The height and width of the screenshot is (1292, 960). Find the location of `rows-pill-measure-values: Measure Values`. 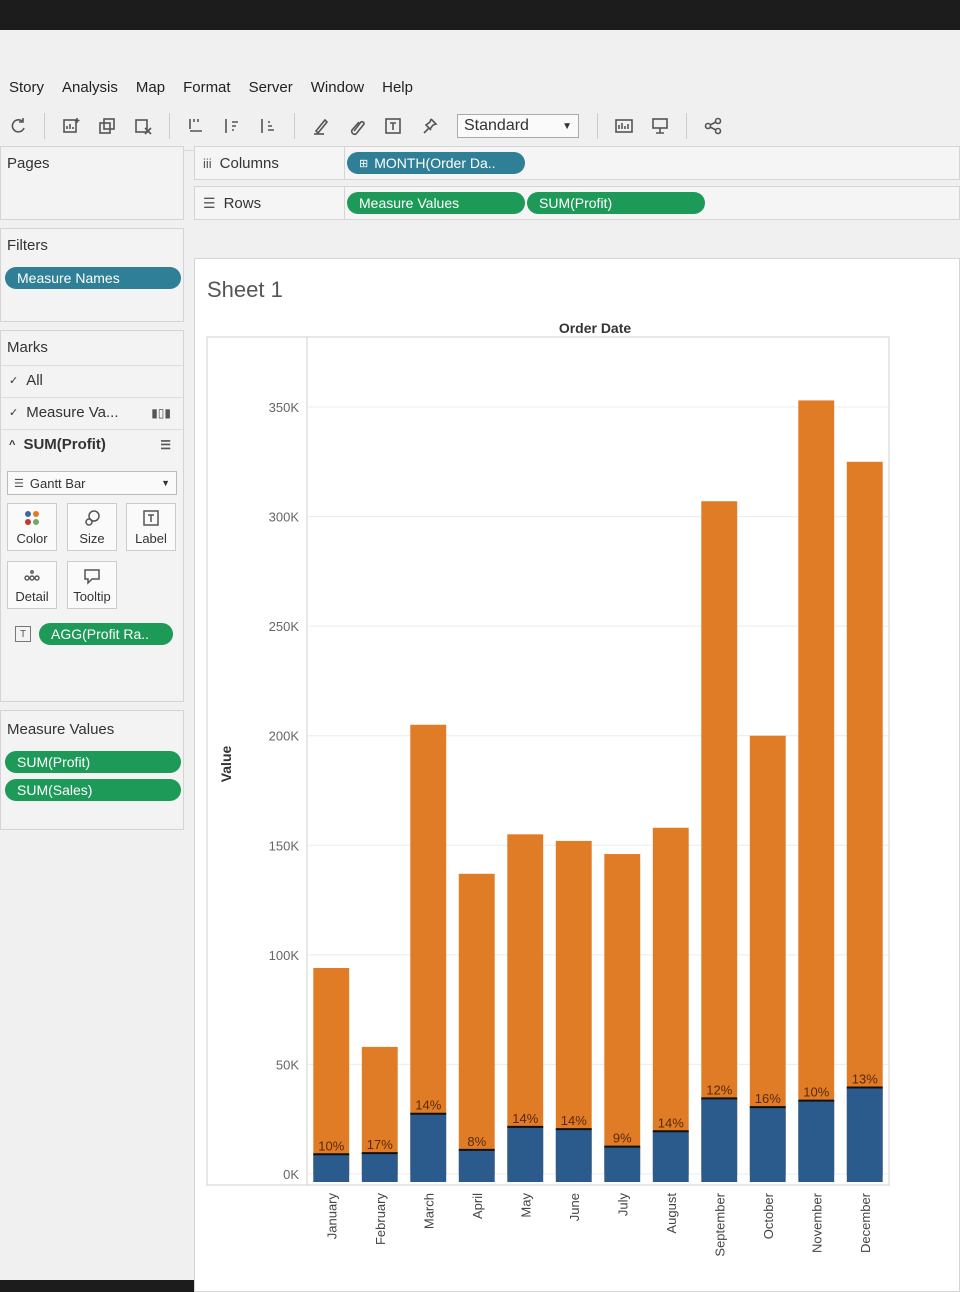

rows-pill-measure-values: Measure Values is located at coordinates (436, 203).